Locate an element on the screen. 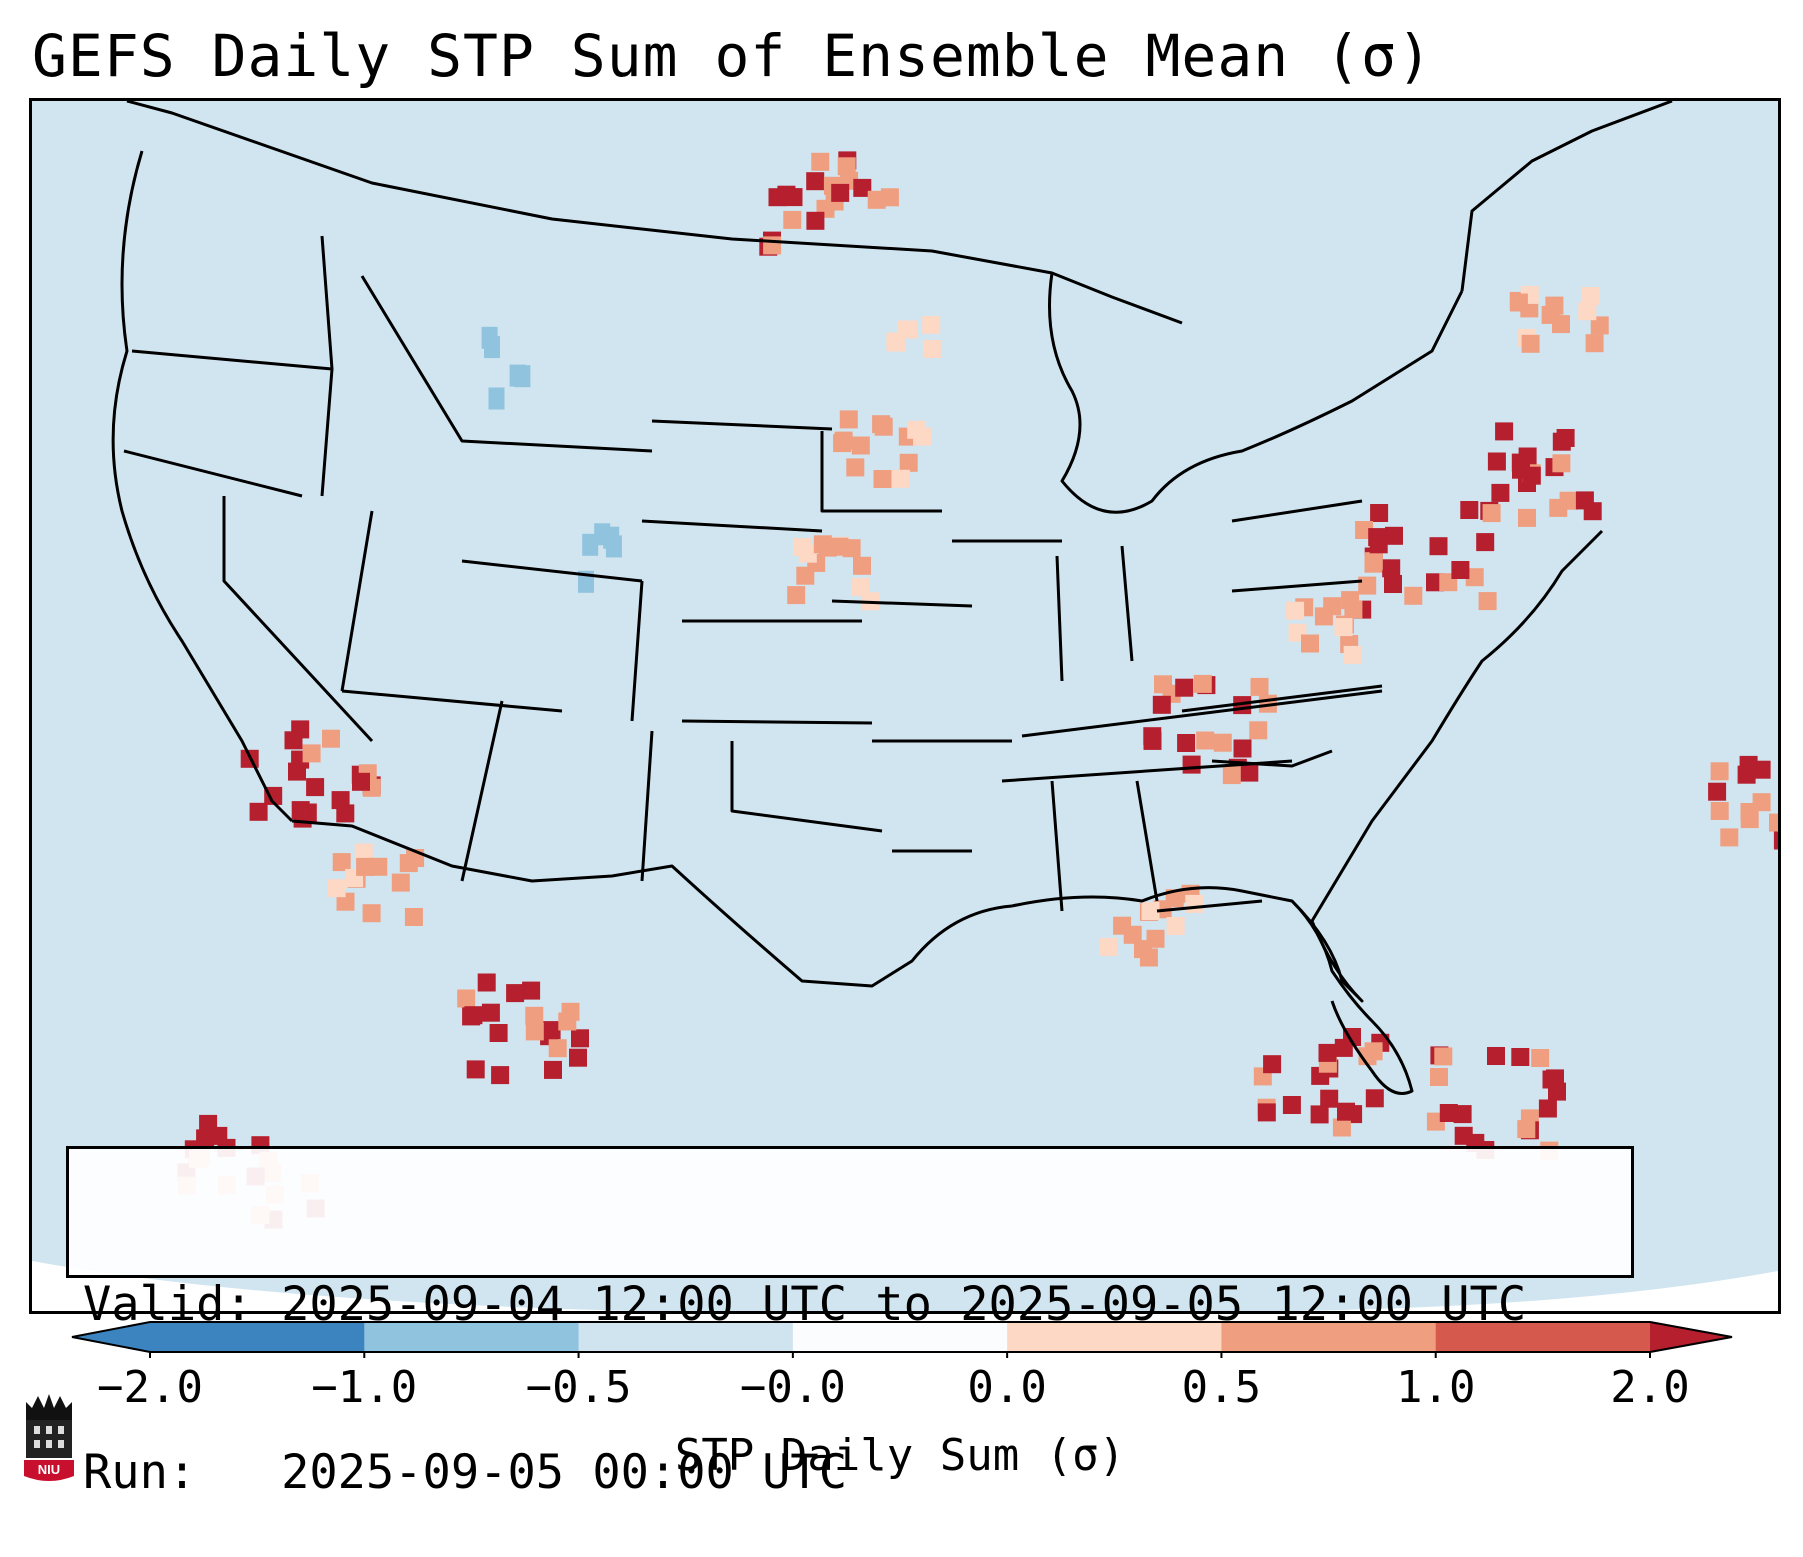 This screenshot has width=1803, height=1557. colorbar-tick-label: −0.0 is located at coordinates (792, 1387).